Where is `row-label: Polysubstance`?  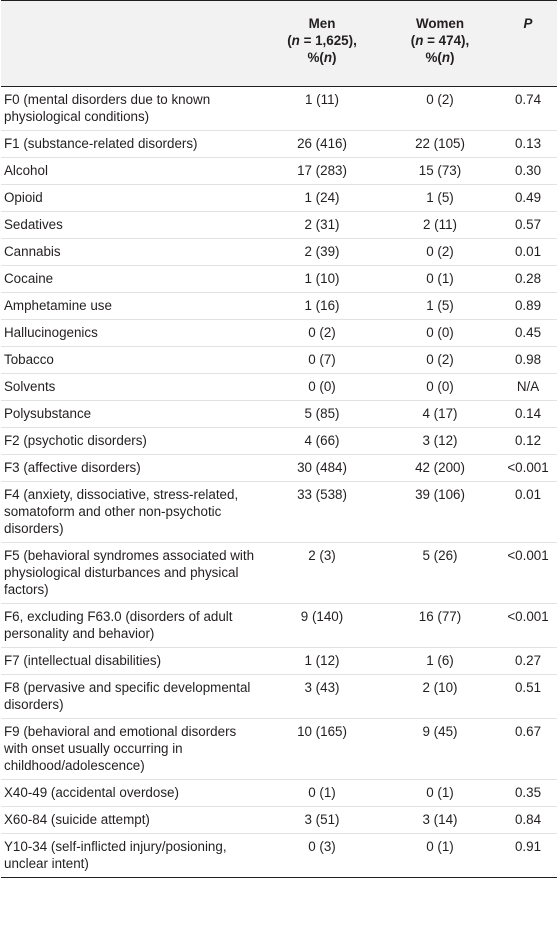 row-label: Polysubstance is located at coordinates (48, 413).